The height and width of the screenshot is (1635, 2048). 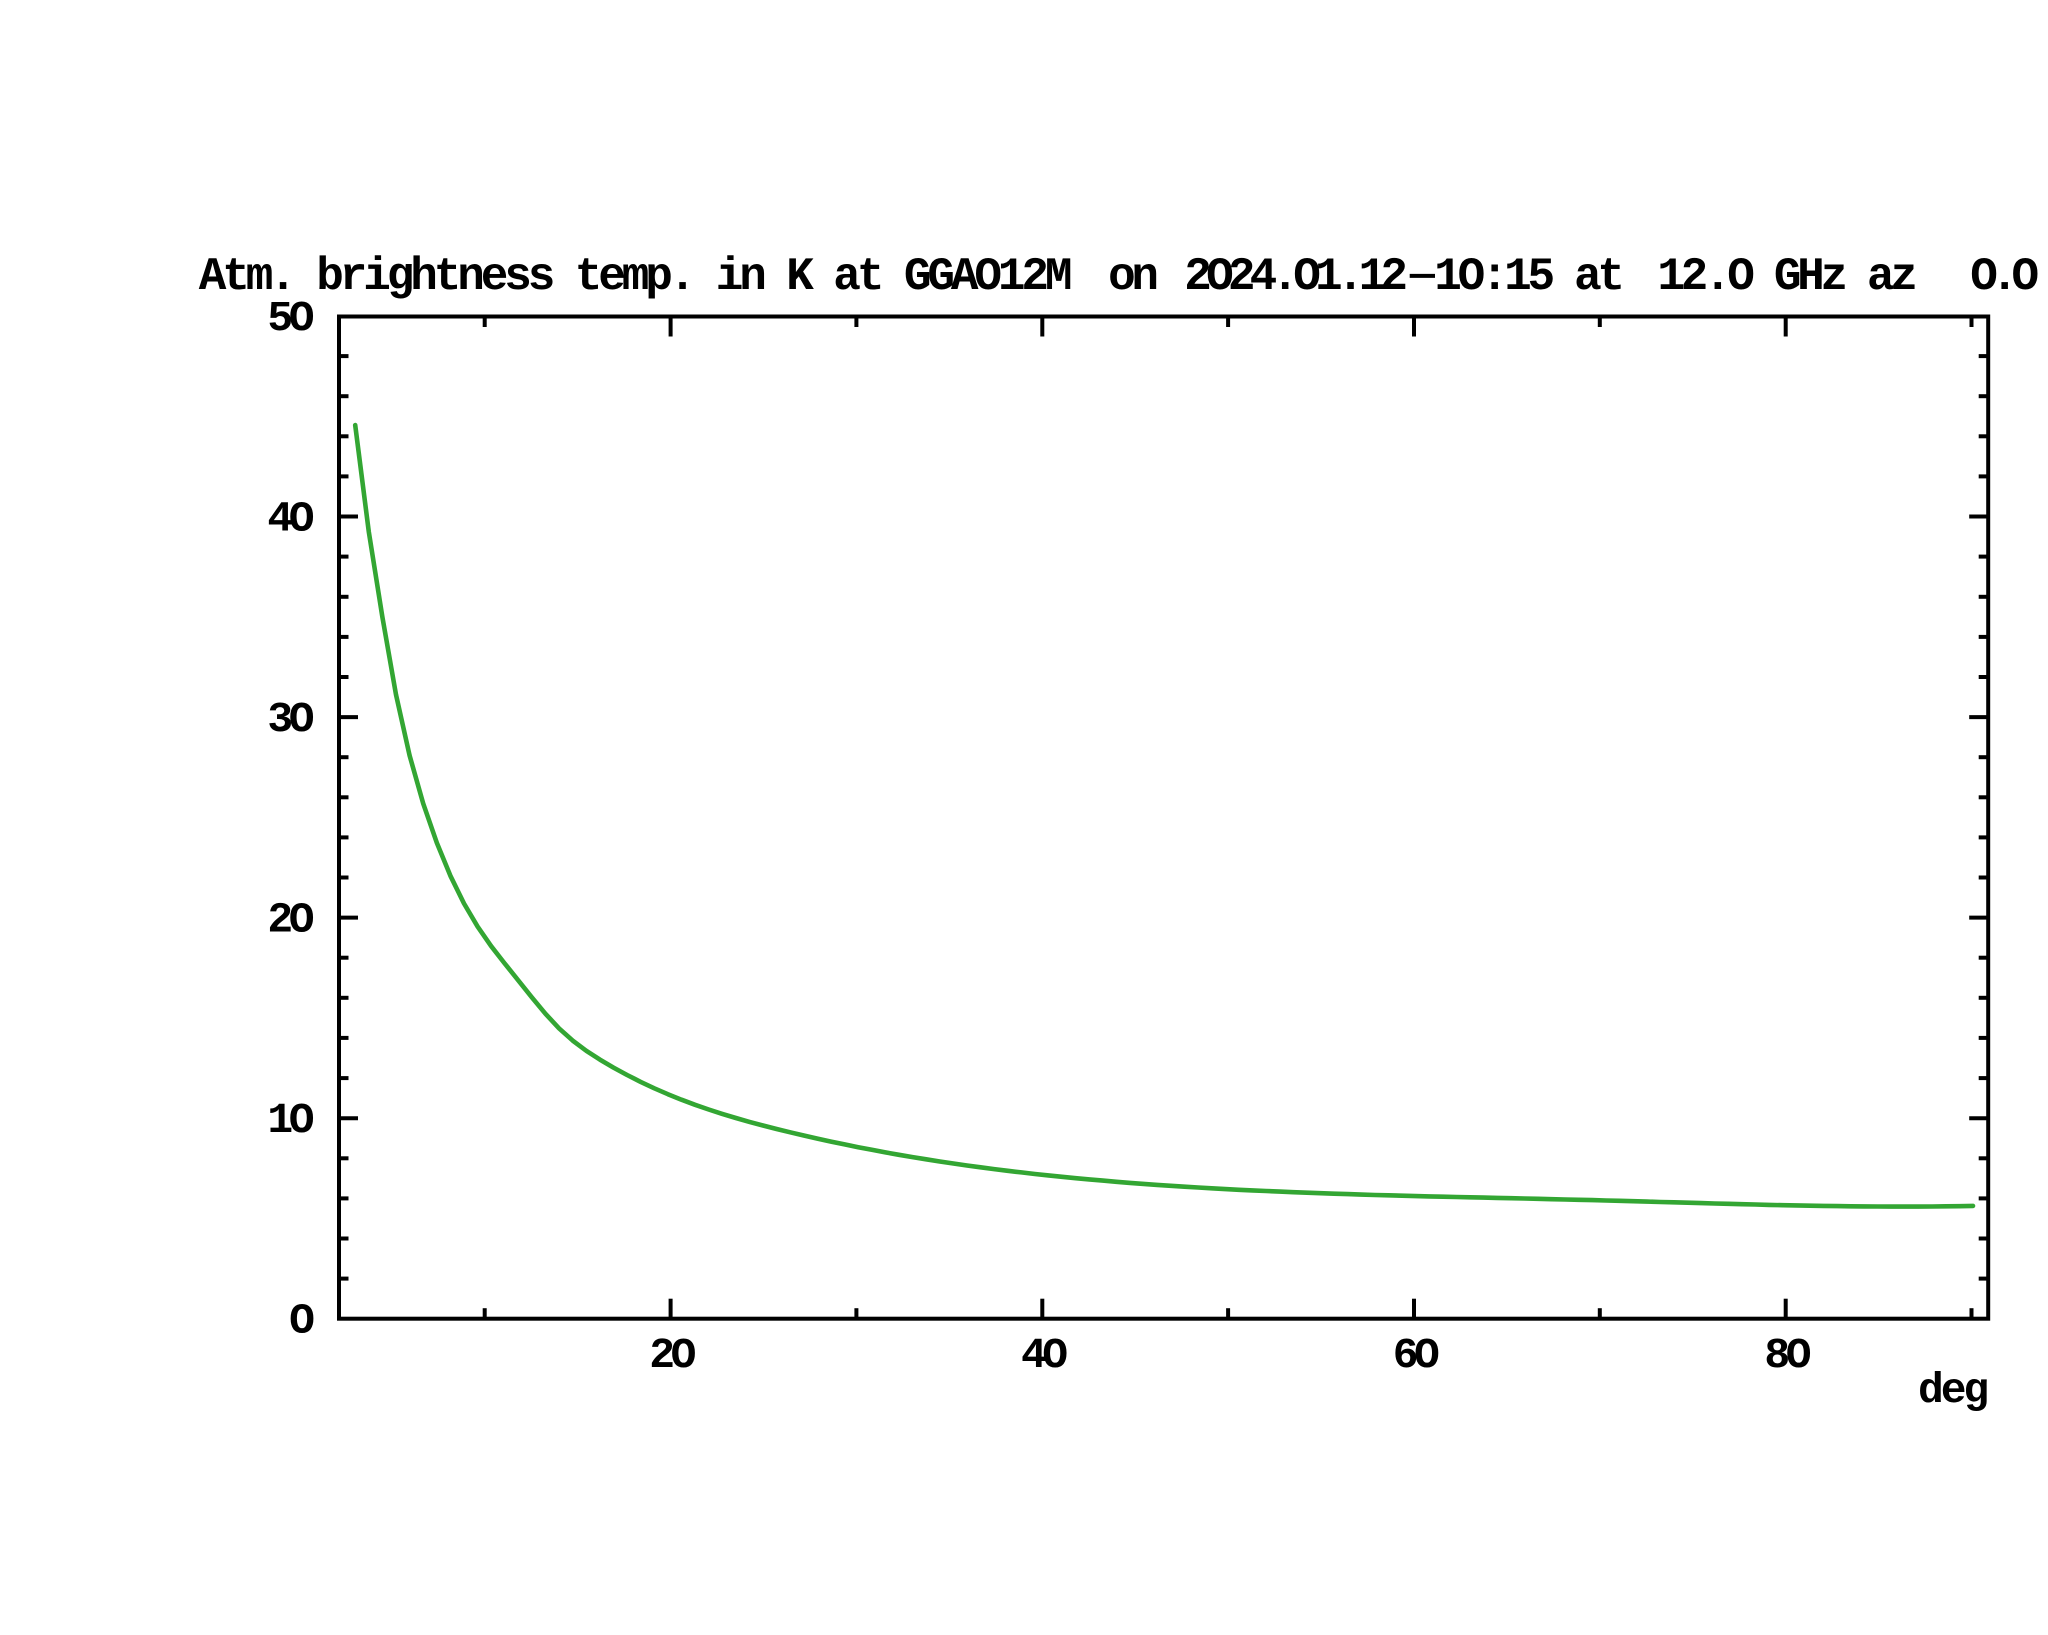 What do you see at coordinates (1952, 1390) in the screenshot?
I see `svg-text: deg` at bounding box center [1952, 1390].